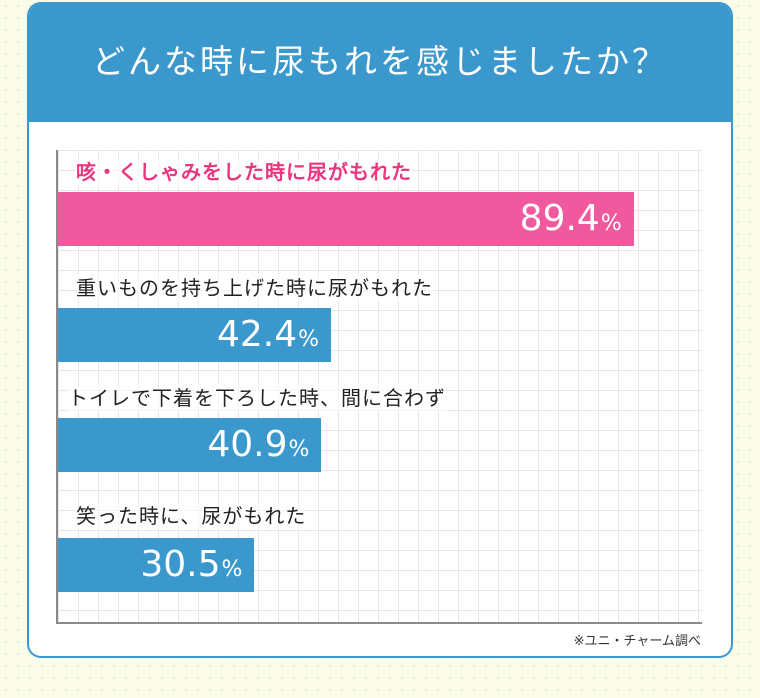  What do you see at coordinates (637, 641) in the screenshot?
I see `source-note: ※ユニ・チャーム調べ` at bounding box center [637, 641].